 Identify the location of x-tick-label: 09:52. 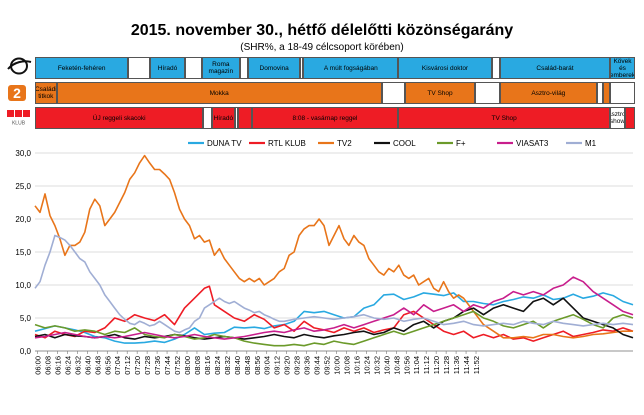
(327, 365).